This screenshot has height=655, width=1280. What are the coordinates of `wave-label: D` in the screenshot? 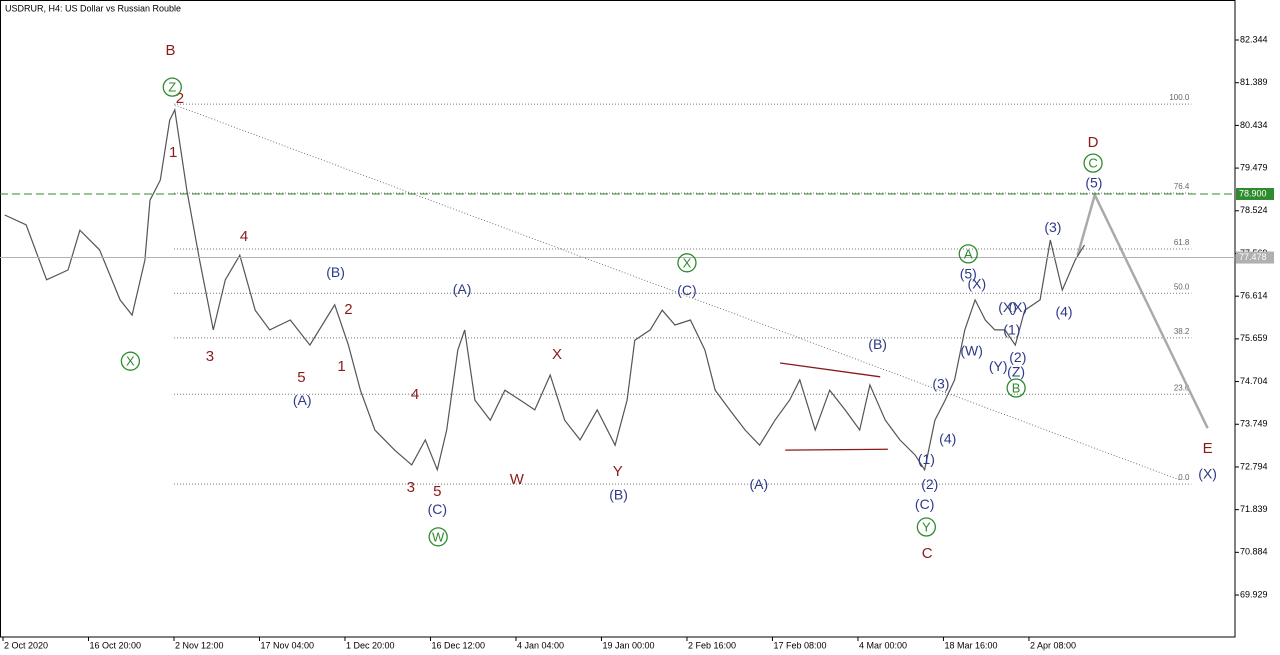 It's located at (1093, 142).